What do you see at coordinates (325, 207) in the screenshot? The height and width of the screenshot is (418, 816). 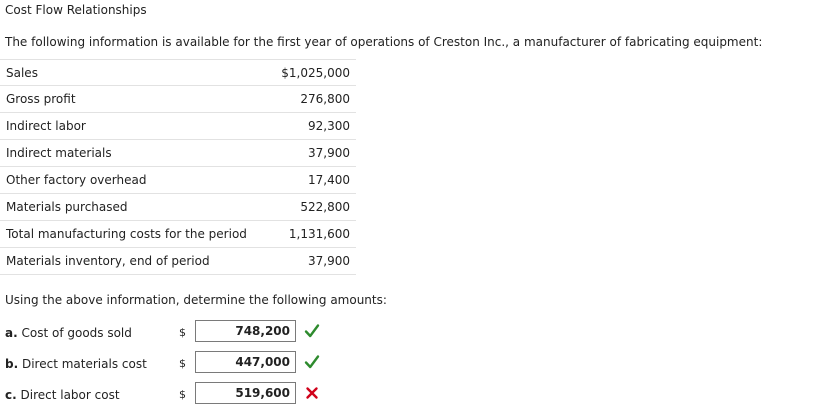 I see `info-value: 522,800` at bounding box center [325, 207].